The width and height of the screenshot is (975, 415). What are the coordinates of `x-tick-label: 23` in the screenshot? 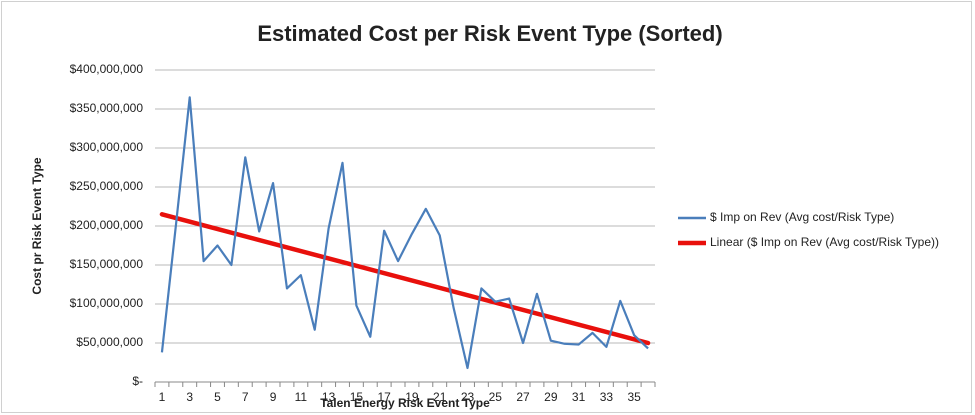 It's located at (468, 397).